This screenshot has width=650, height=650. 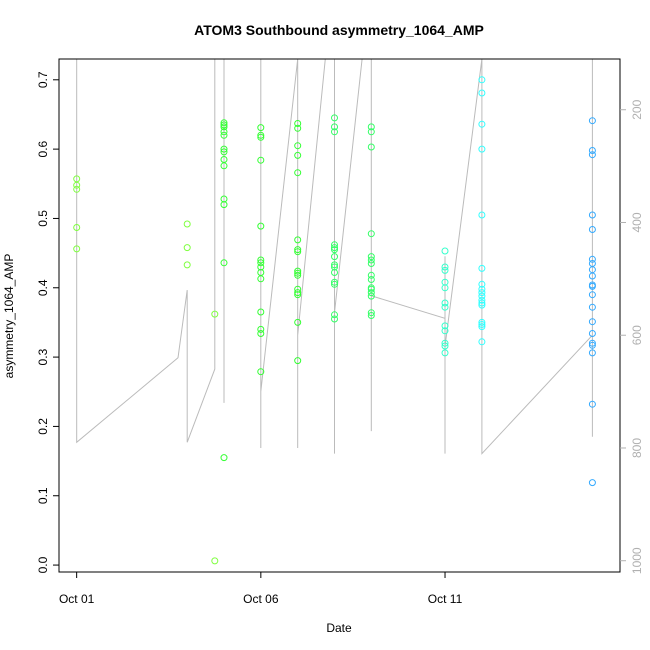 I want to click on left-y-axis: 0.0 0.1 0.2 0.3 0.4 0.5 0.6 0.7, so click(x=47, y=322).